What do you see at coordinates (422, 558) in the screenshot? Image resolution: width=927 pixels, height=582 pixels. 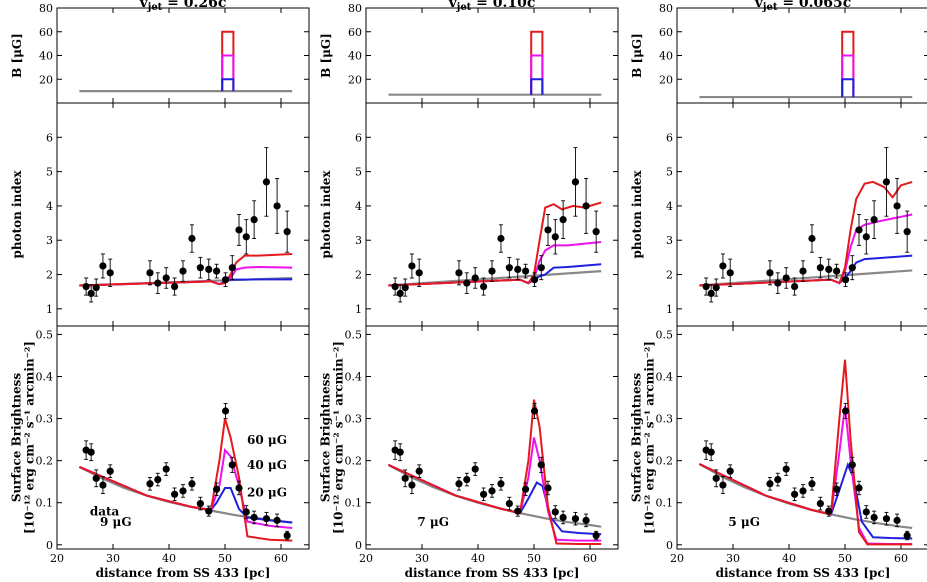 I see `x-tick-label: 30` at bounding box center [422, 558].